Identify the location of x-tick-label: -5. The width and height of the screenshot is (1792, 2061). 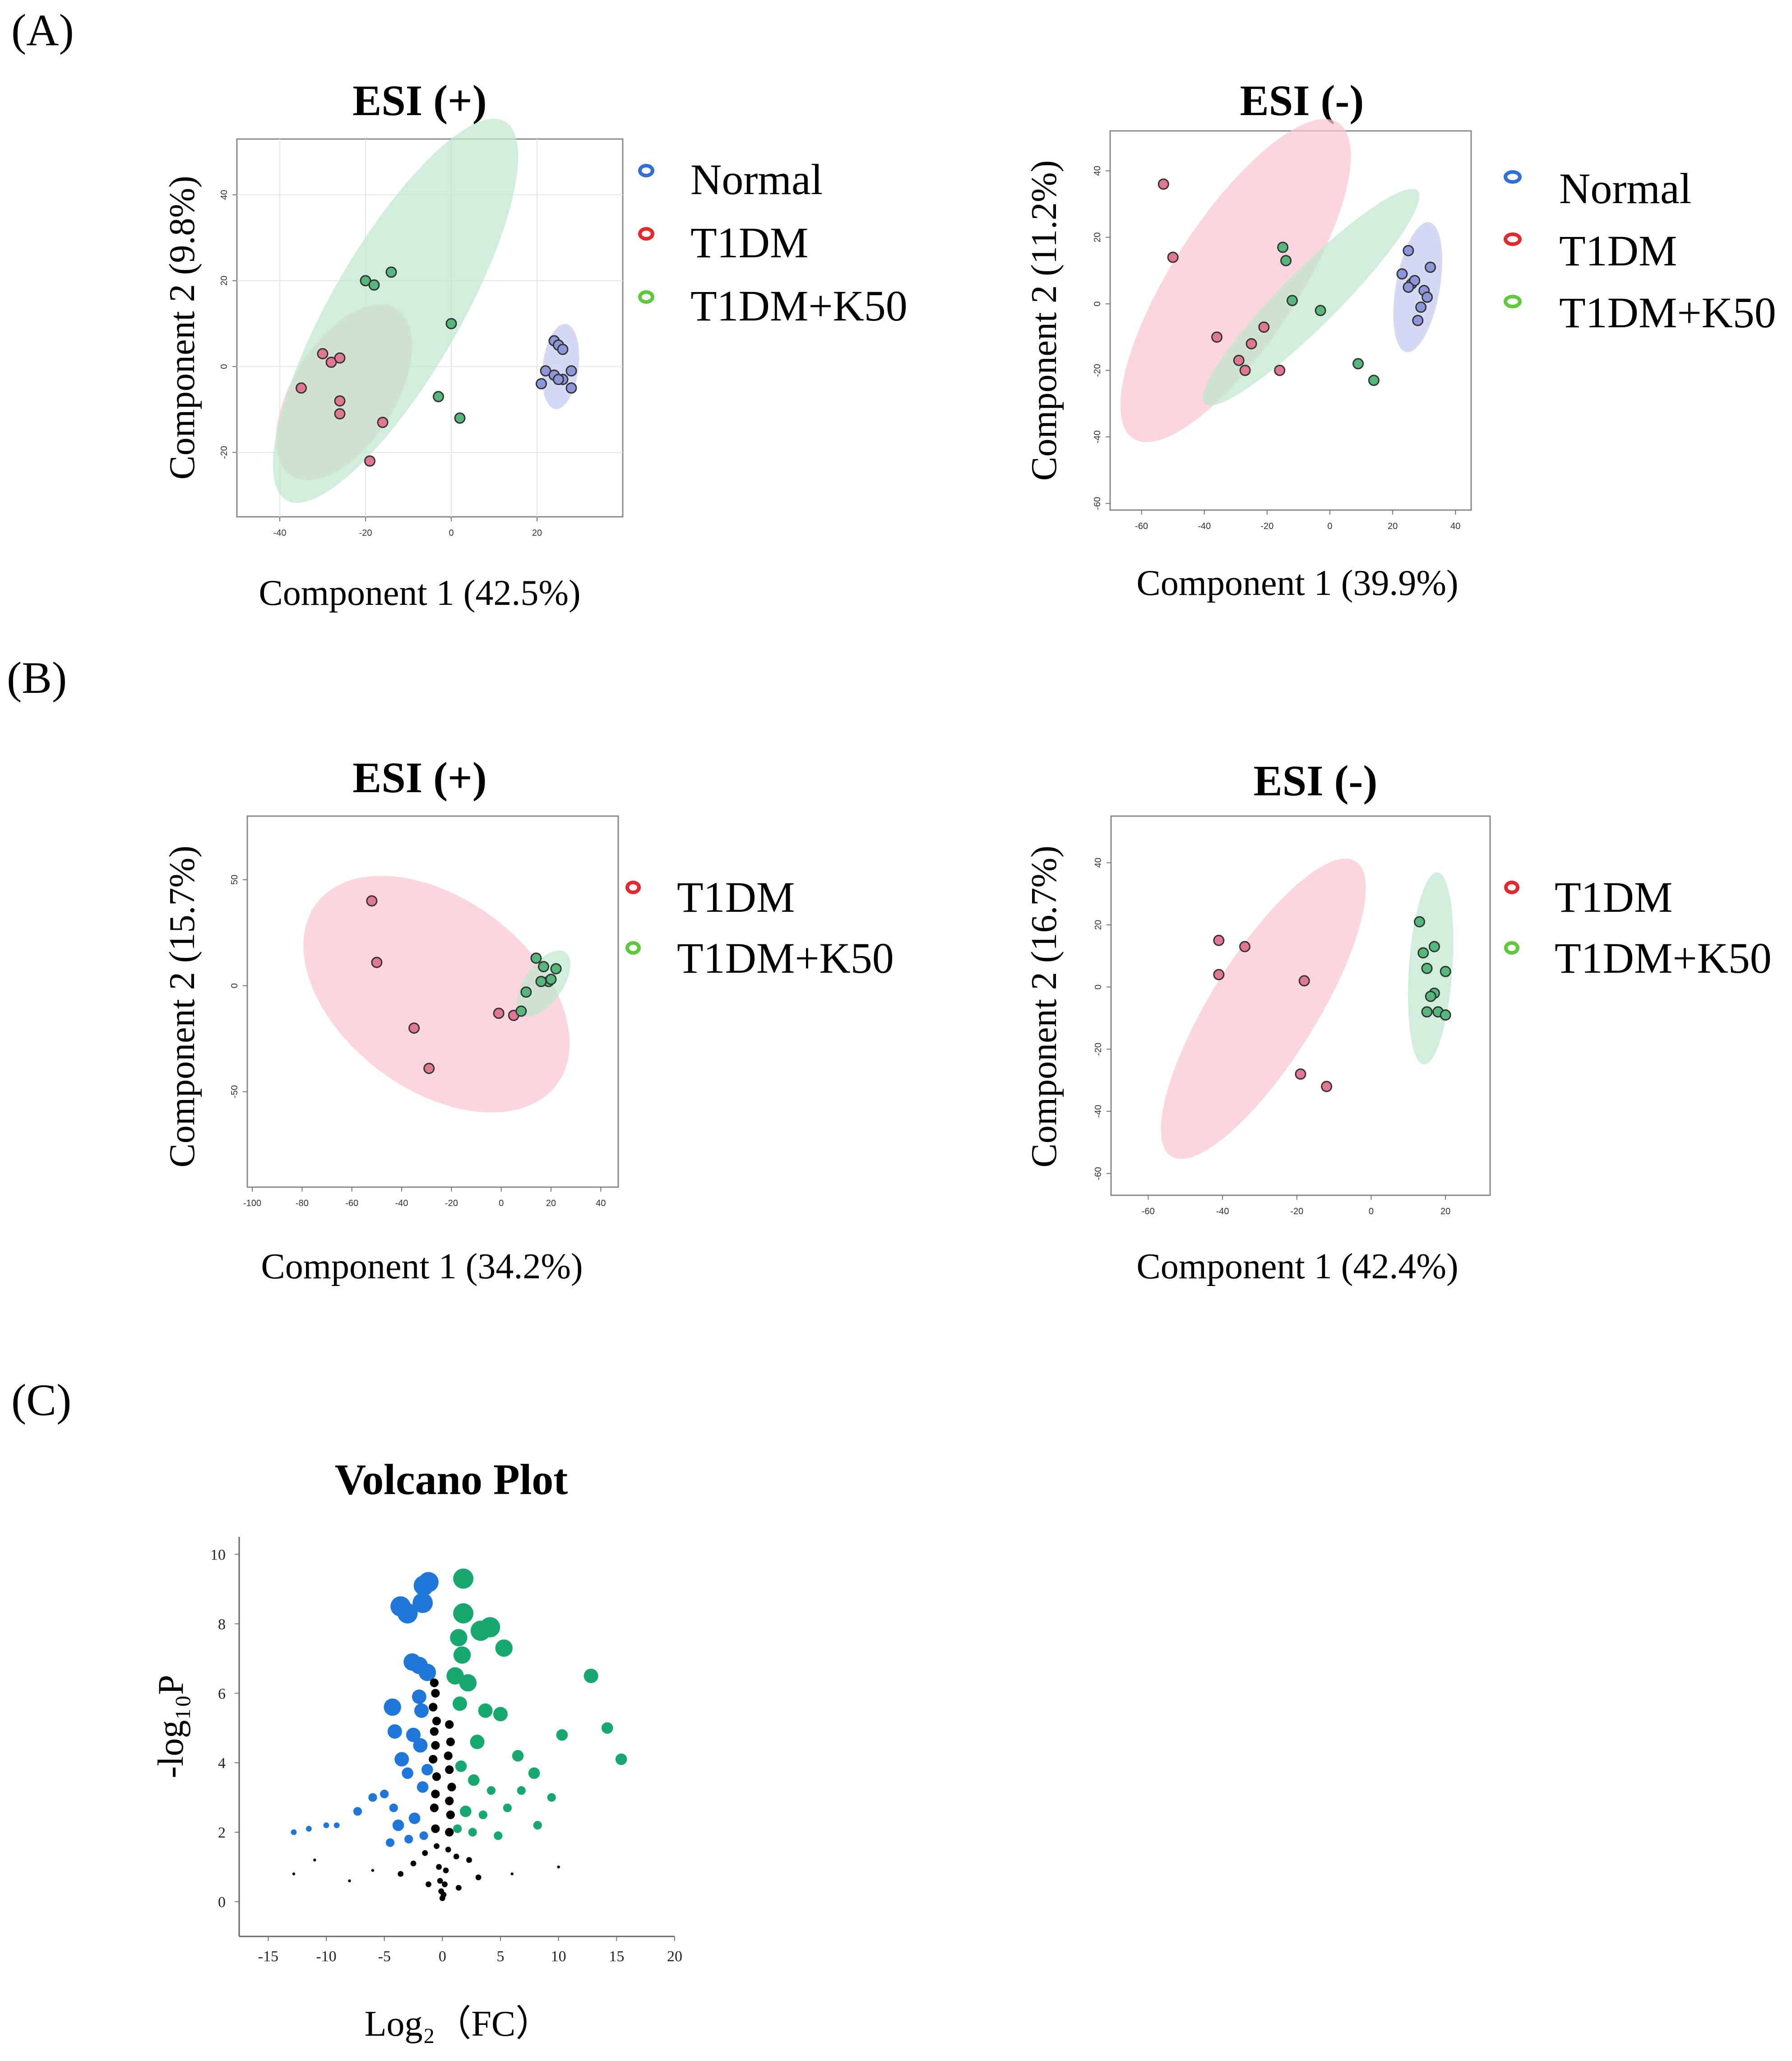
(385, 1957).